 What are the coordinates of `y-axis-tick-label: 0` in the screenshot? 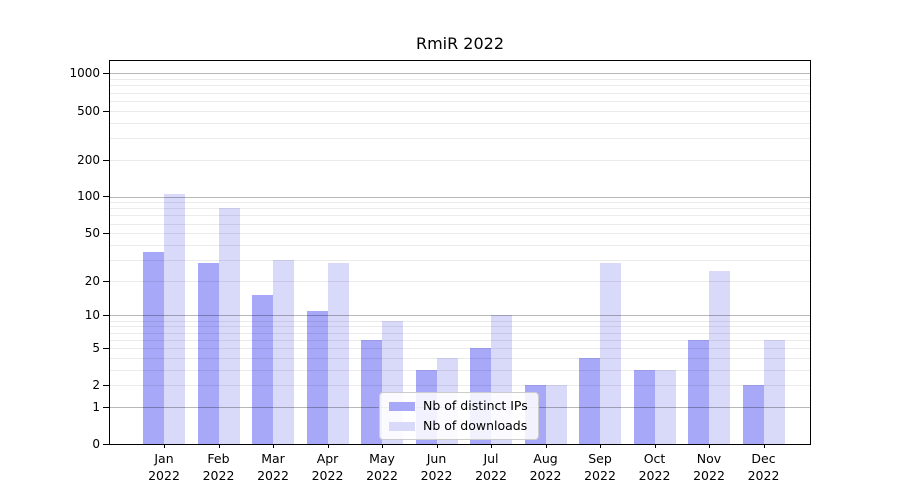 It's located at (96, 444).